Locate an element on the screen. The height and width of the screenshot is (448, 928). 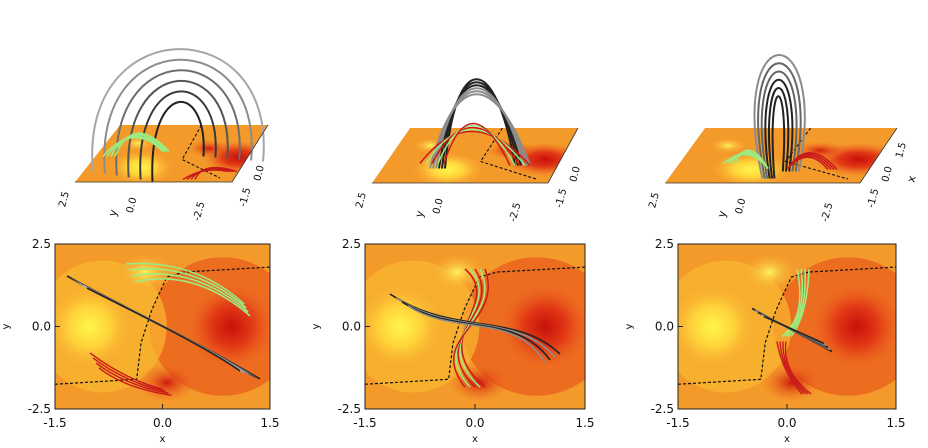
y-tick-label: 2.5 is located at coordinates (351, 244).